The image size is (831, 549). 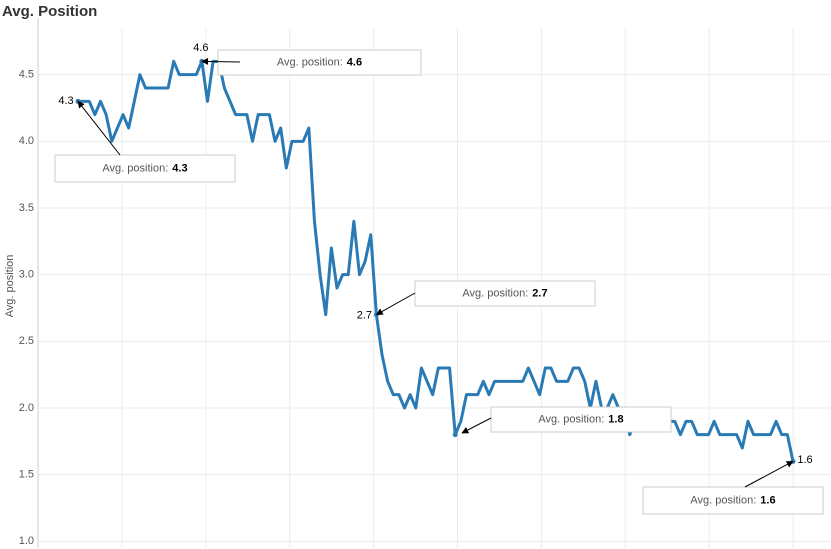 What do you see at coordinates (615, 419) in the screenshot?
I see `annotation-value: 1.8` at bounding box center [615, 419].